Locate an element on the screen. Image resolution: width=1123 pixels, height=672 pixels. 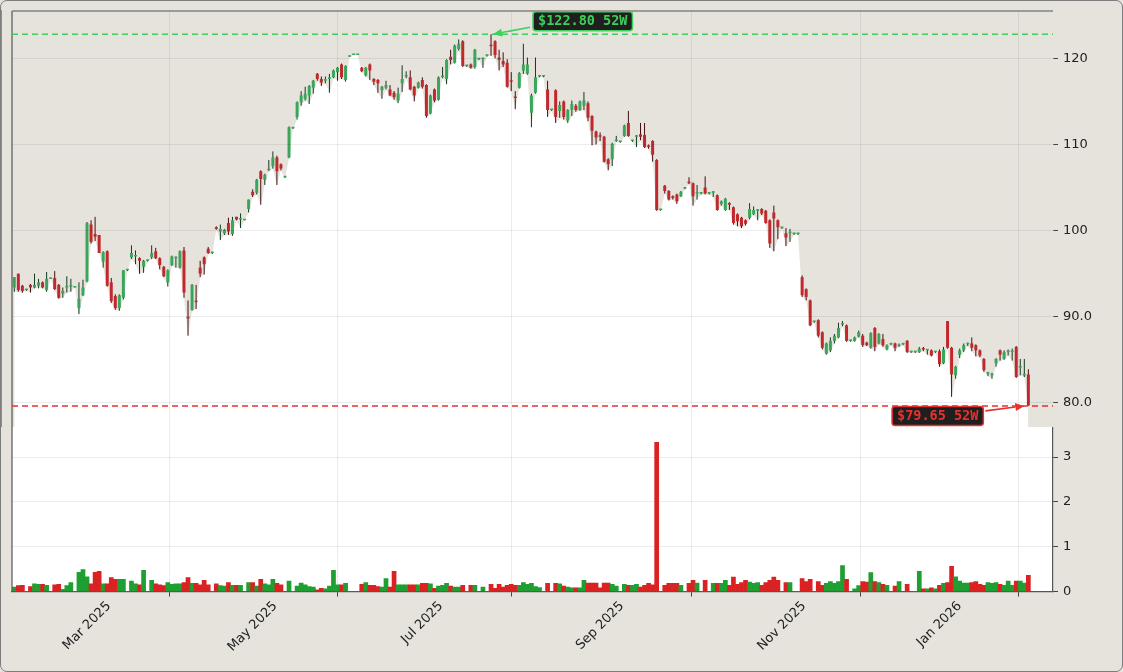
y-tick-label: 90.0 is located at coordinates (1077, 316).